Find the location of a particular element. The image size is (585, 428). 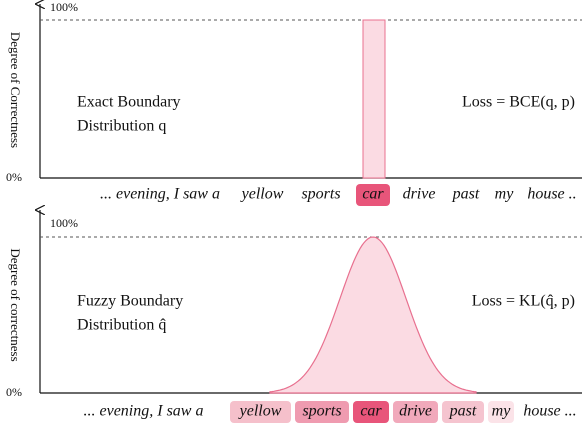

loss: Loss = BCE(q, p) is located at coordinates (518, 102).